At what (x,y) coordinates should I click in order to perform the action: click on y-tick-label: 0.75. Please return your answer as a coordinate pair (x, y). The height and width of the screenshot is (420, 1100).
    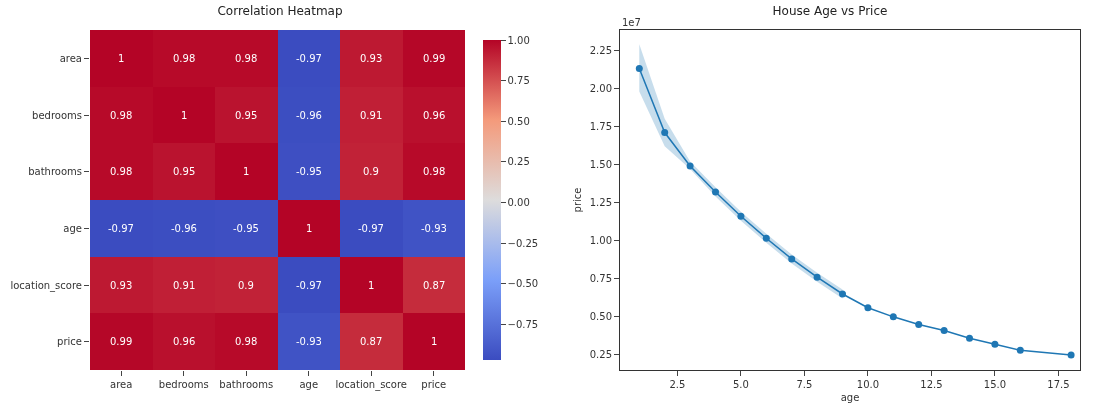
    Looking at the image, I should click on (600, 279).